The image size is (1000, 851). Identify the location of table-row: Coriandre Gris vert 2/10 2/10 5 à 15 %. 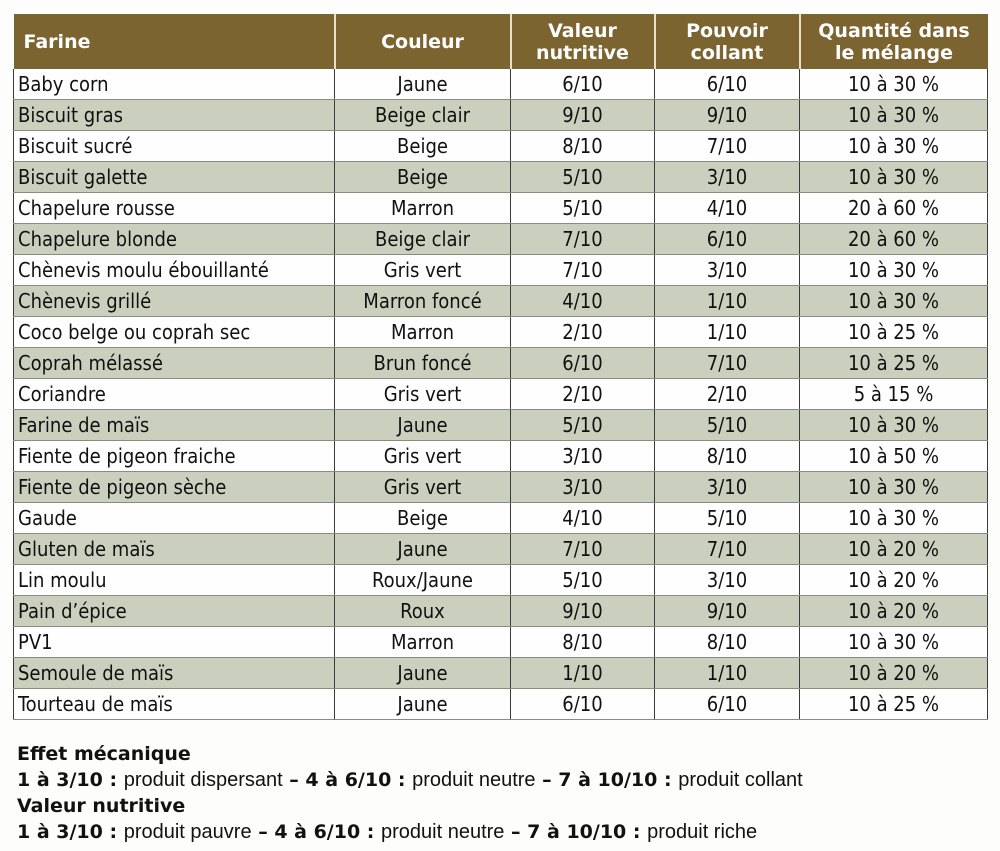
(500, 394).